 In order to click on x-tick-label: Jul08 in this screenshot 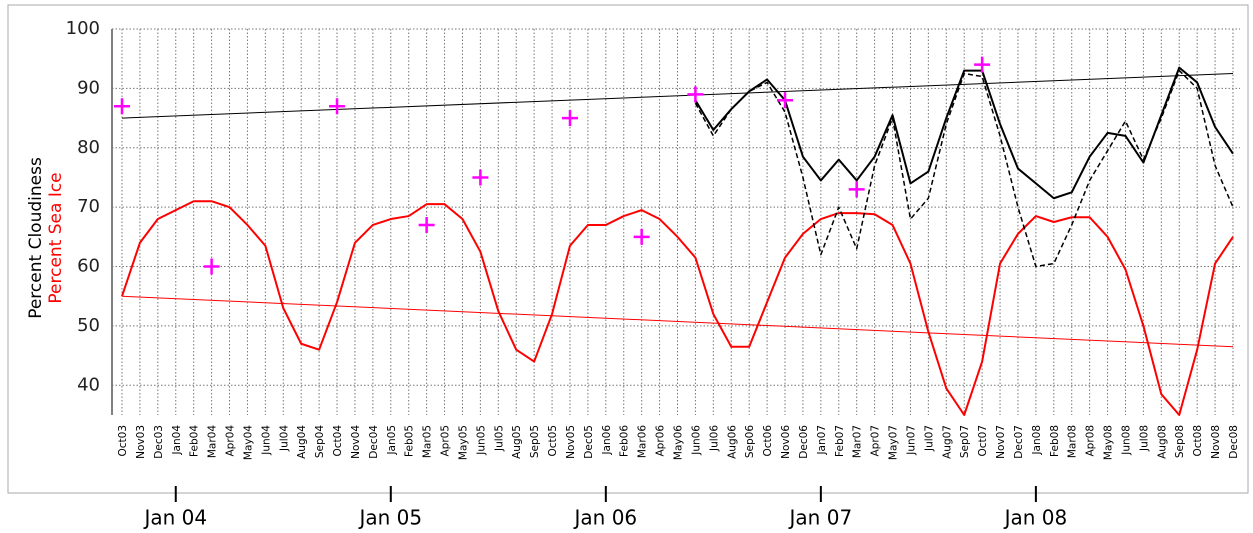, I will do `click(1144, 438)`.